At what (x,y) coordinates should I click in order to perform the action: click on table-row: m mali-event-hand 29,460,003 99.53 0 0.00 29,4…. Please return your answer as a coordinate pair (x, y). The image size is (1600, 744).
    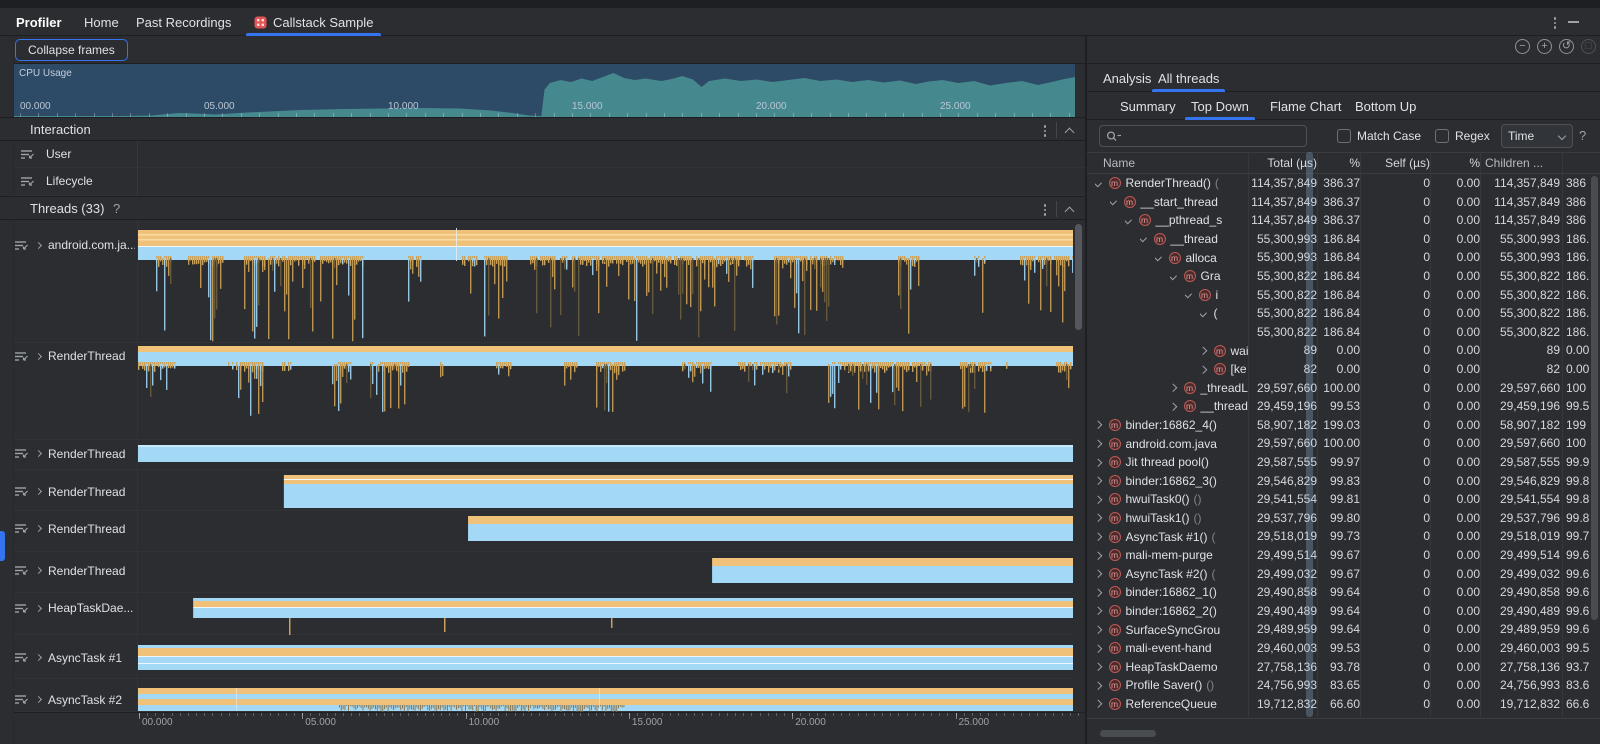
    Looking at the image, I should click on (1343, 648).